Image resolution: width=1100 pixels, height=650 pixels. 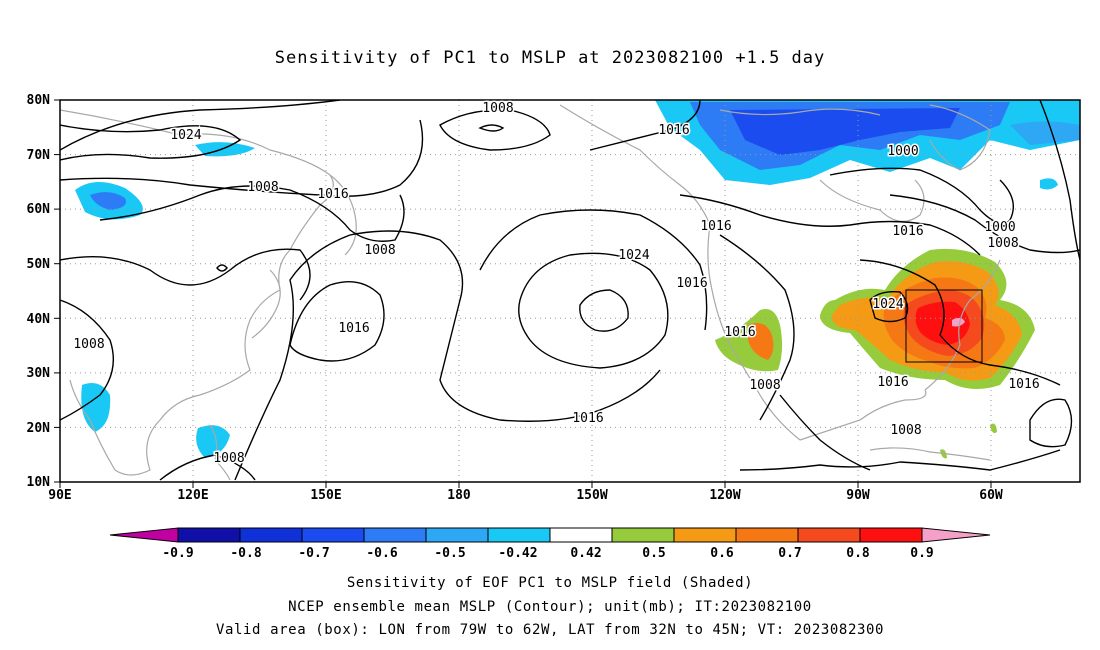 I want to click on lat-label: 10N, so click(x=39, y=482).